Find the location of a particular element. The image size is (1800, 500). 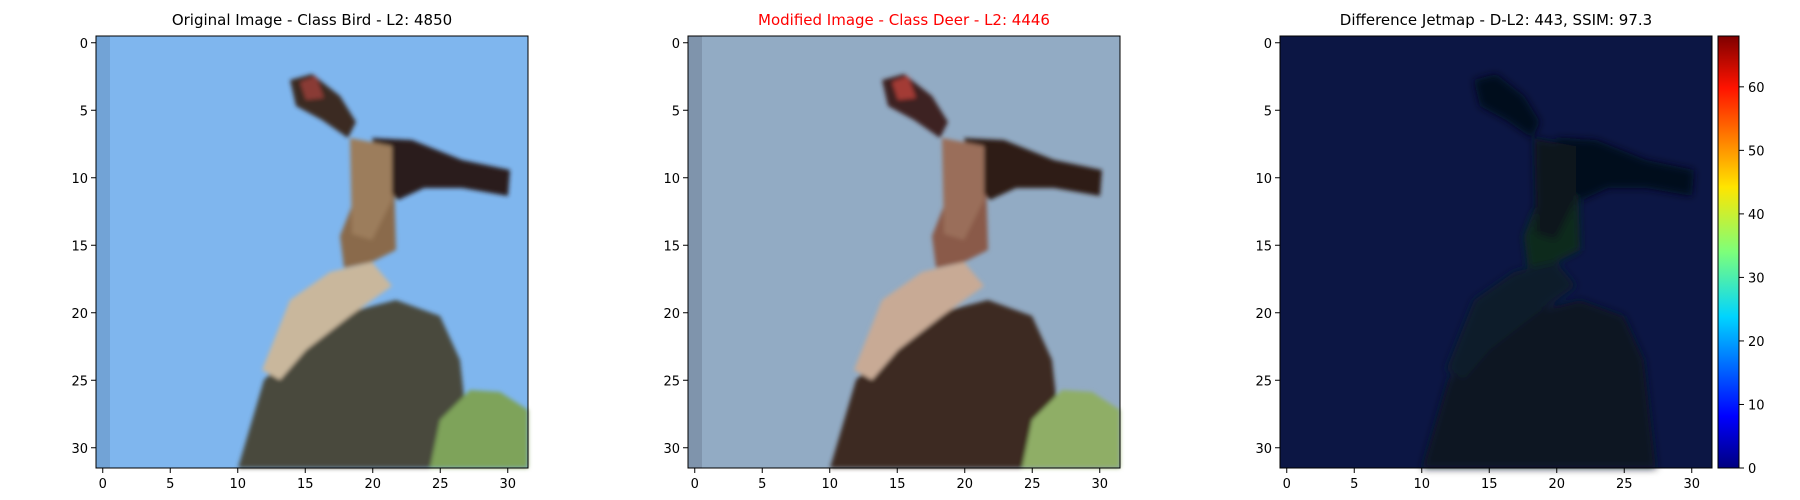

modified-perch is located at coordinates (947, 384).